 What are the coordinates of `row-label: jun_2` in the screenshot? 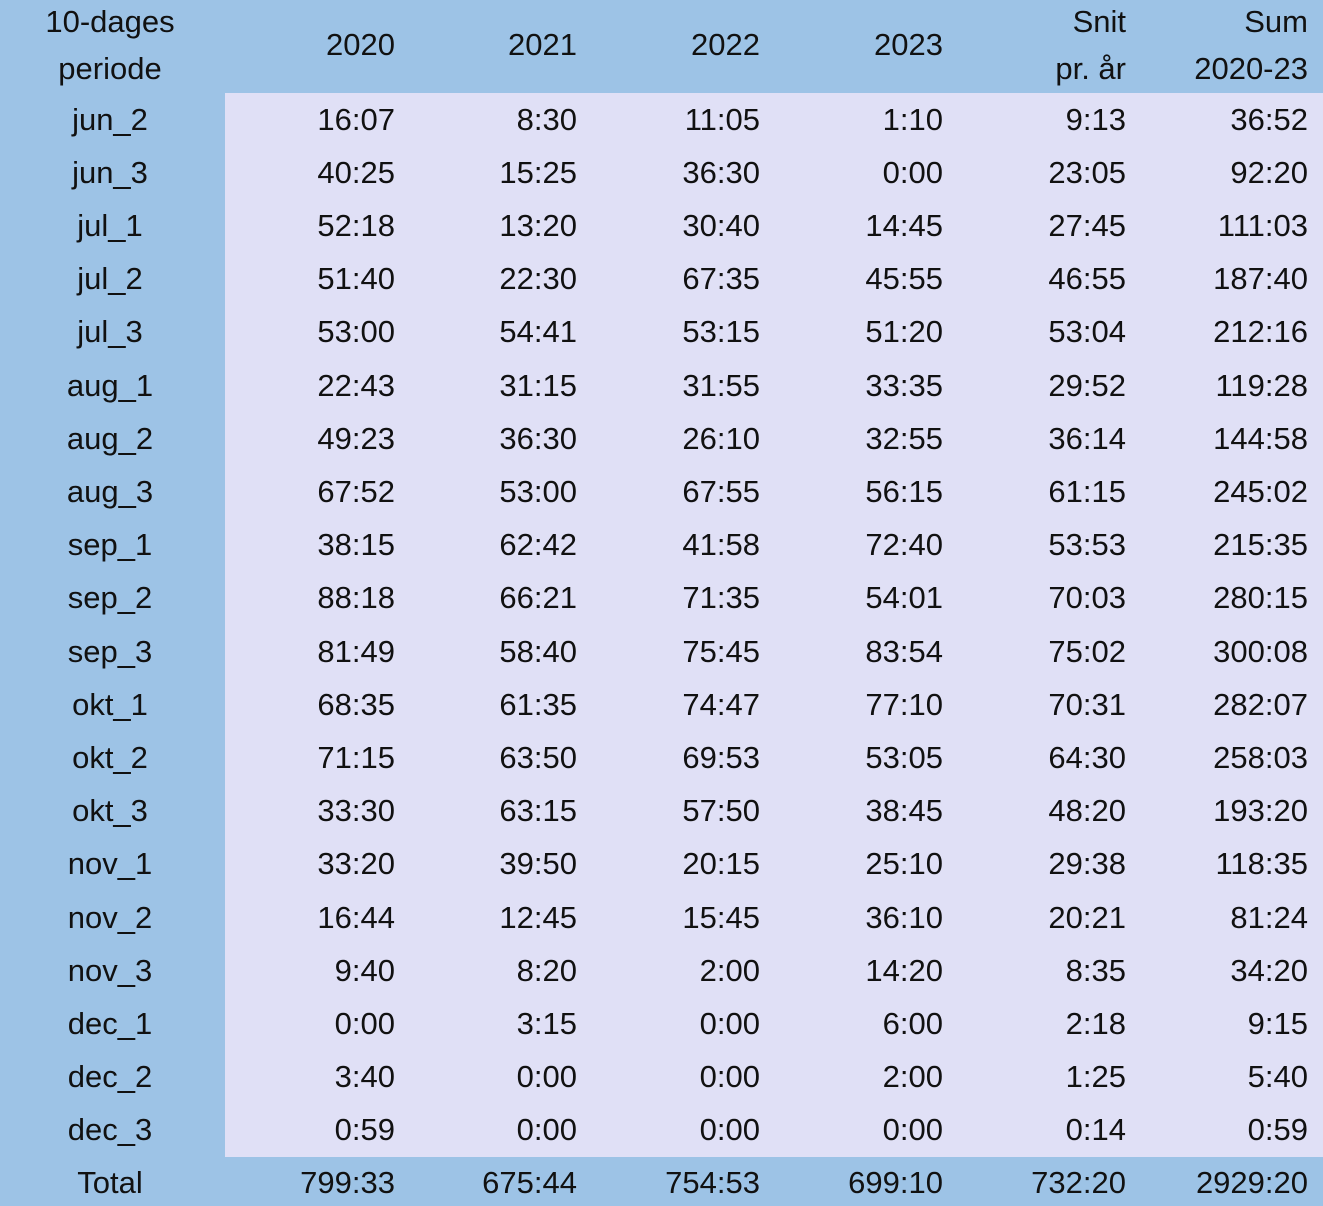 It's located at (110, 119).